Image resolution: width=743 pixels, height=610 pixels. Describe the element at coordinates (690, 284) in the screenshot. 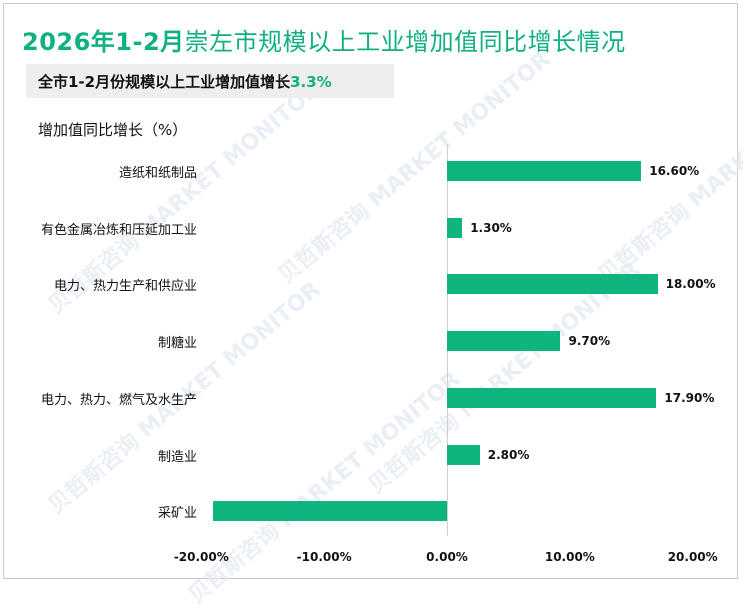

I see `value-label: 18.00%` at that location.